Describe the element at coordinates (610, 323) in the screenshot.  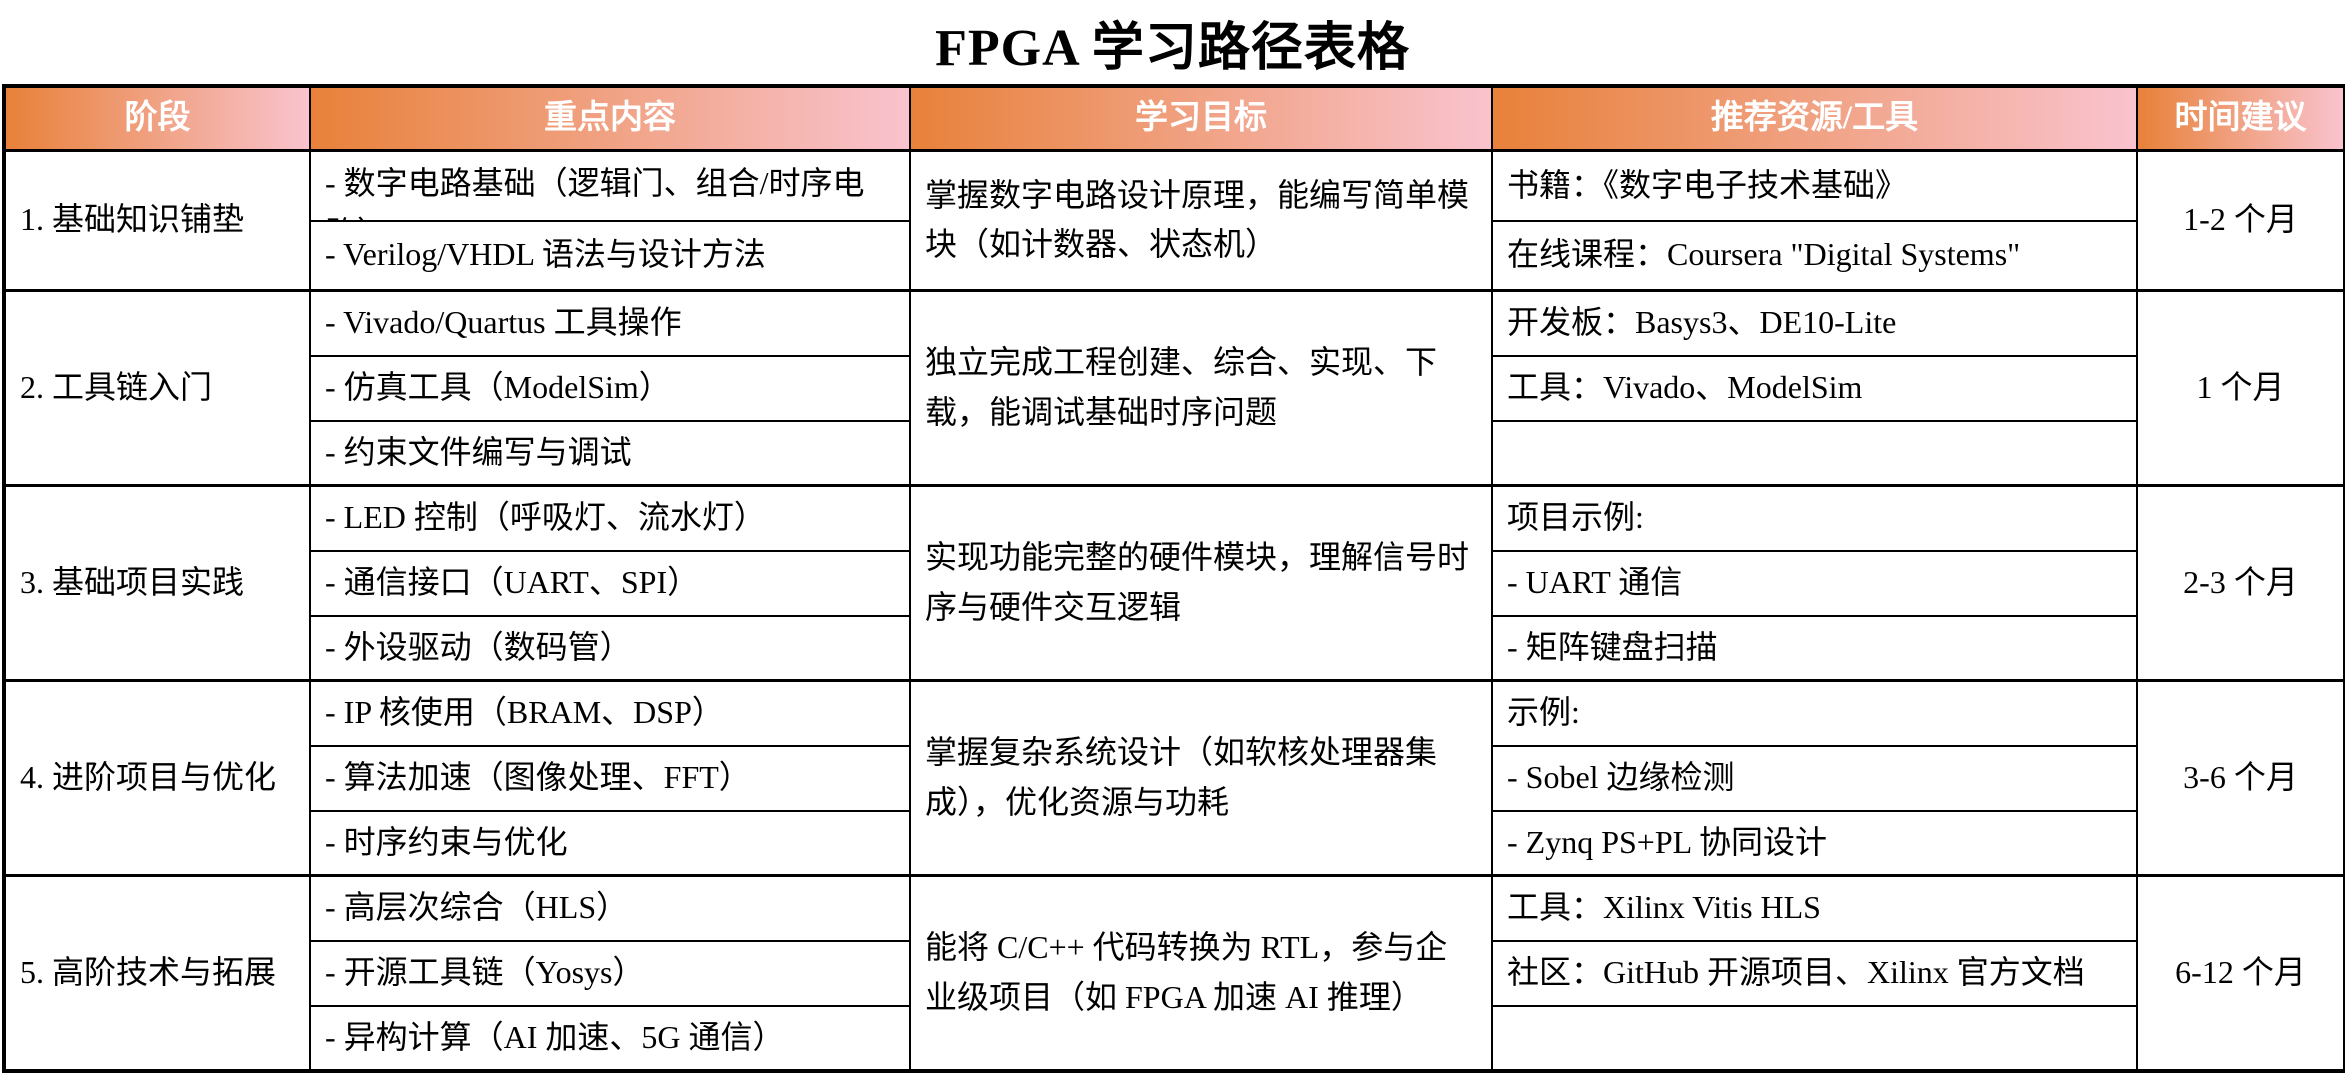
I see `content-cell: - Vivado/Quartus 工具操作` at that location.